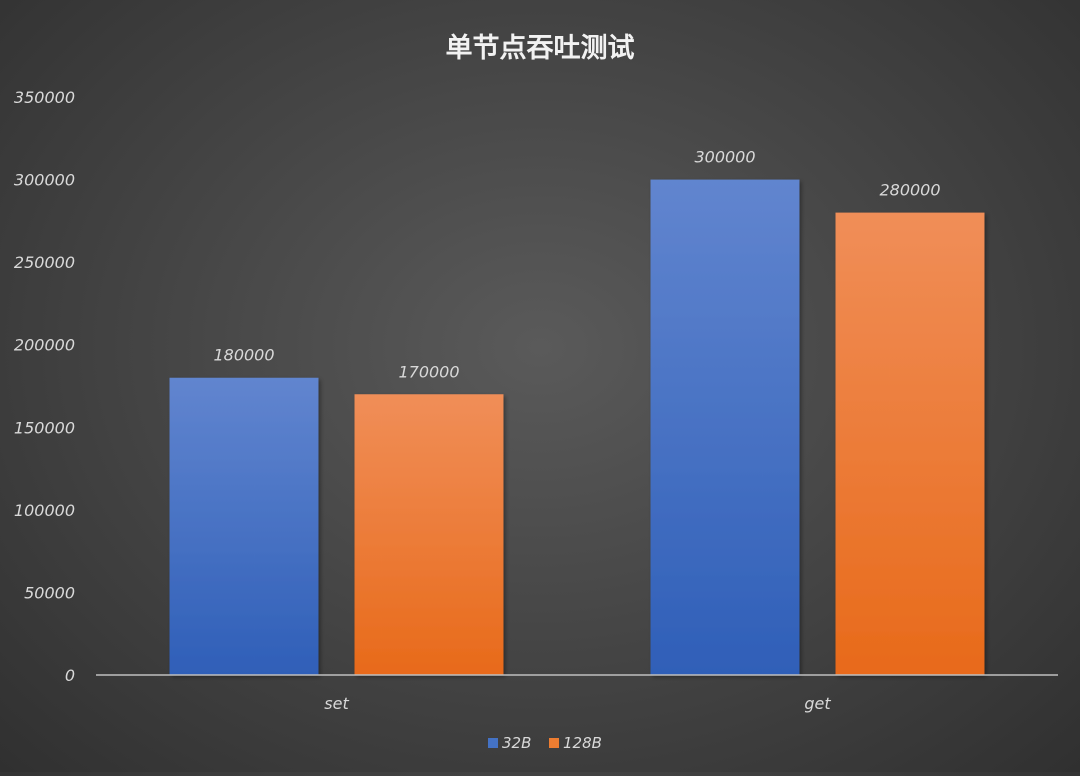 The image size is (1080, 776). What do you see at coordinates (428, 371) in the screenshot?
I see `data-label: 170000` at bounding box center [428, 371].